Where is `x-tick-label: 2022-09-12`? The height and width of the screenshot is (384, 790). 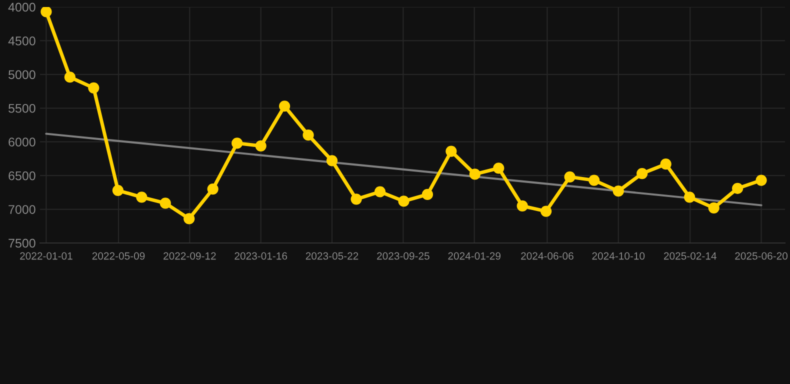
x-tick-label: 2022-09-12 is located at coordinates (190, 256).